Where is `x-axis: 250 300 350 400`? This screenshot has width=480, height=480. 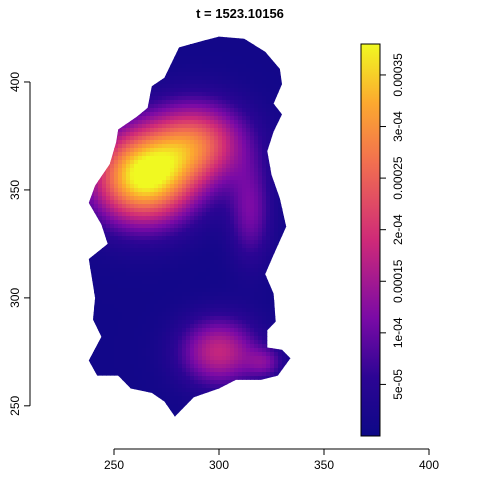 x-axis: 250 300 350 400 is located at coordinates (271, 460).